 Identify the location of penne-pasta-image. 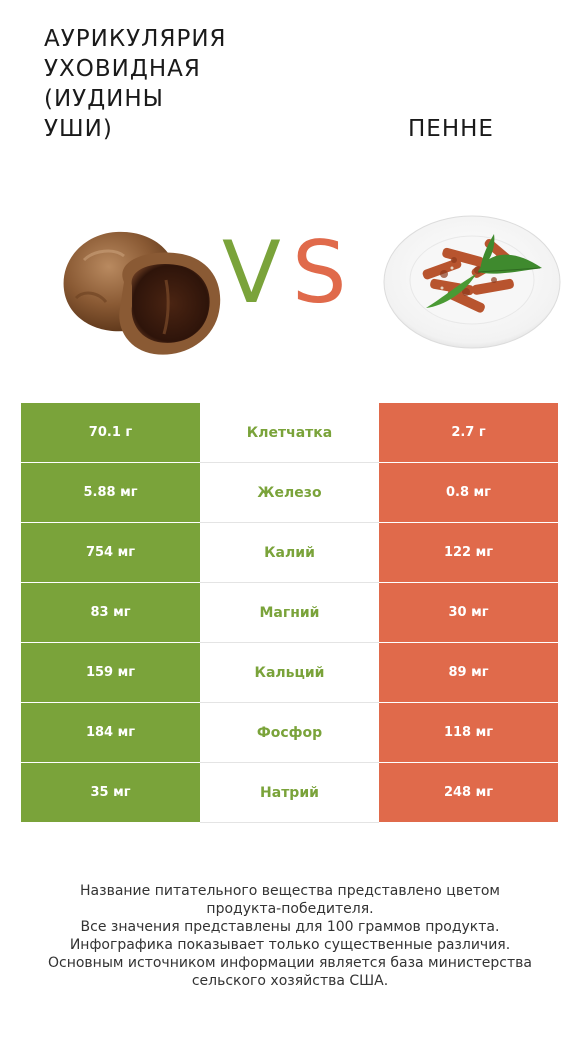
(472, 282).